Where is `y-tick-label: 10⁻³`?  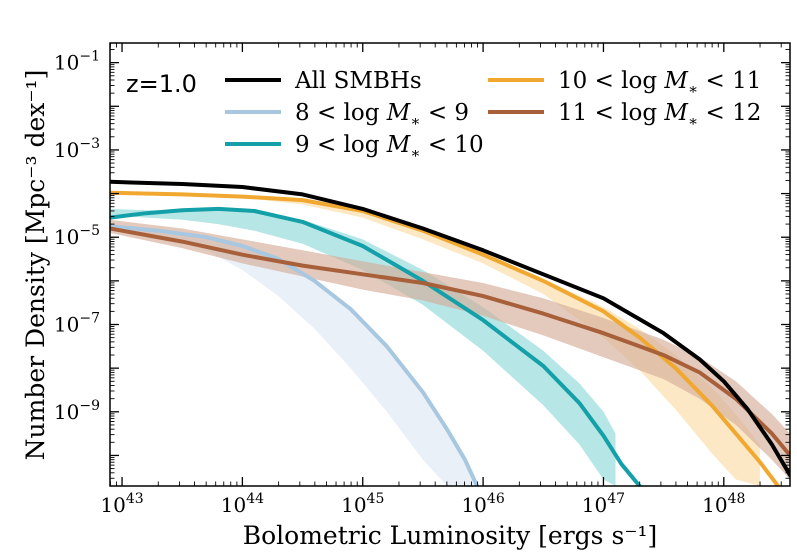 y-tick-label: 10⁻³ is located at coordinates (77, 149).